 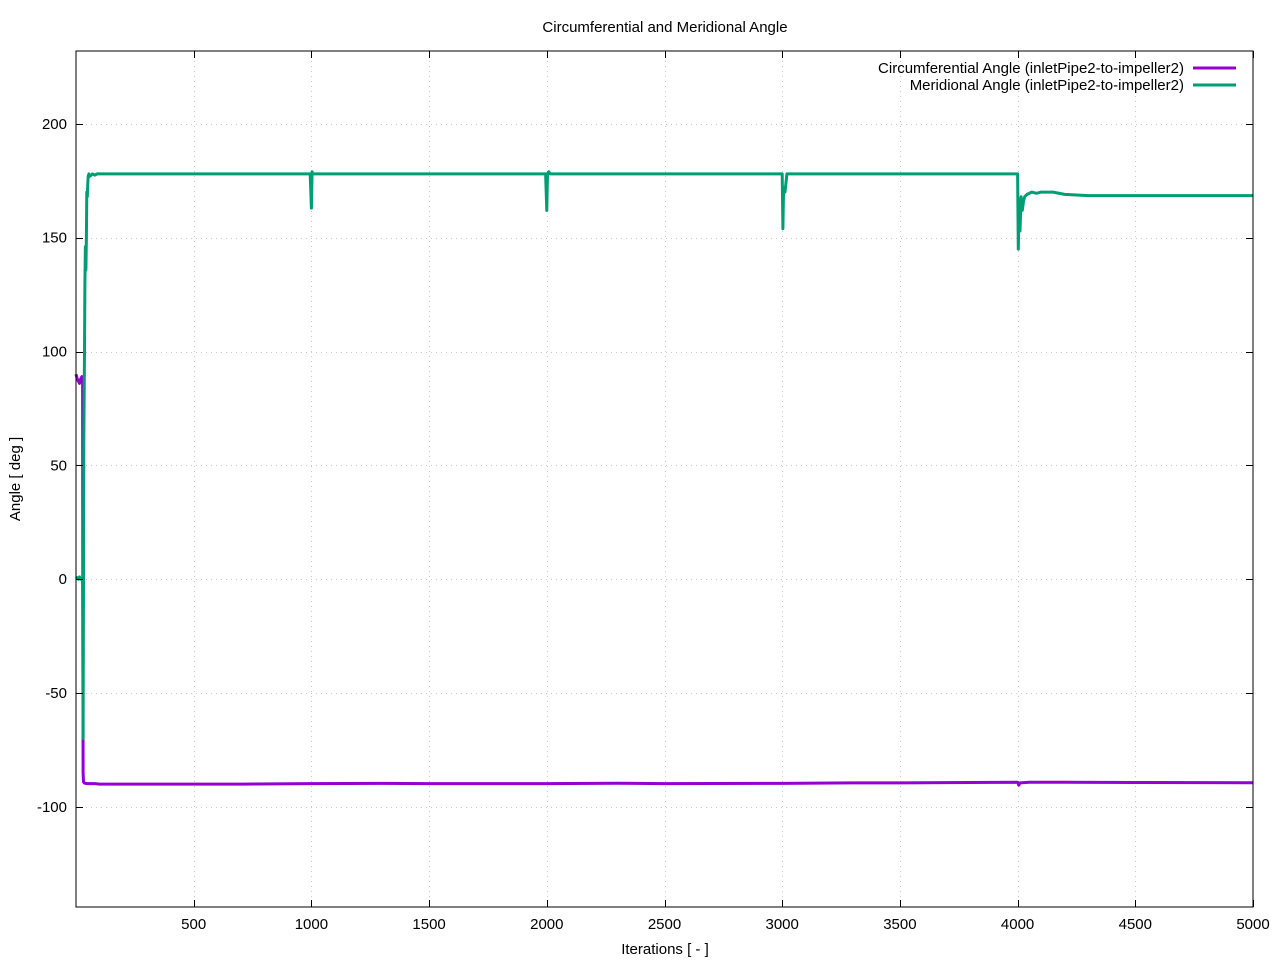 What do you see at coordinates (428, 924) in the screenshot?
I see `x-tick-label: 1500` at bounding box center [428, 924].